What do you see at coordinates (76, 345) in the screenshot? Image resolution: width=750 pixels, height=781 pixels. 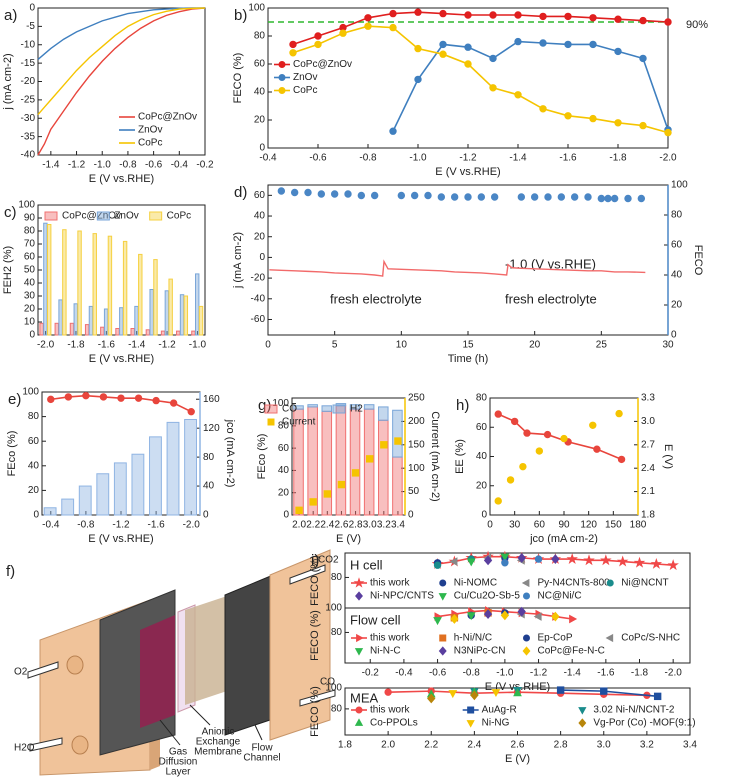 I see `x-tick-label: -1.8` at bounding box center [76, 345].